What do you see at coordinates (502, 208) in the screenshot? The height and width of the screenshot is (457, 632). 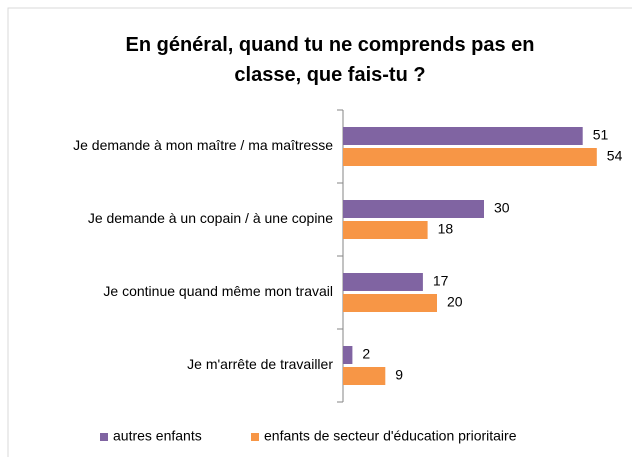 I see `data-label: 30` at bounding box center [502, 208].